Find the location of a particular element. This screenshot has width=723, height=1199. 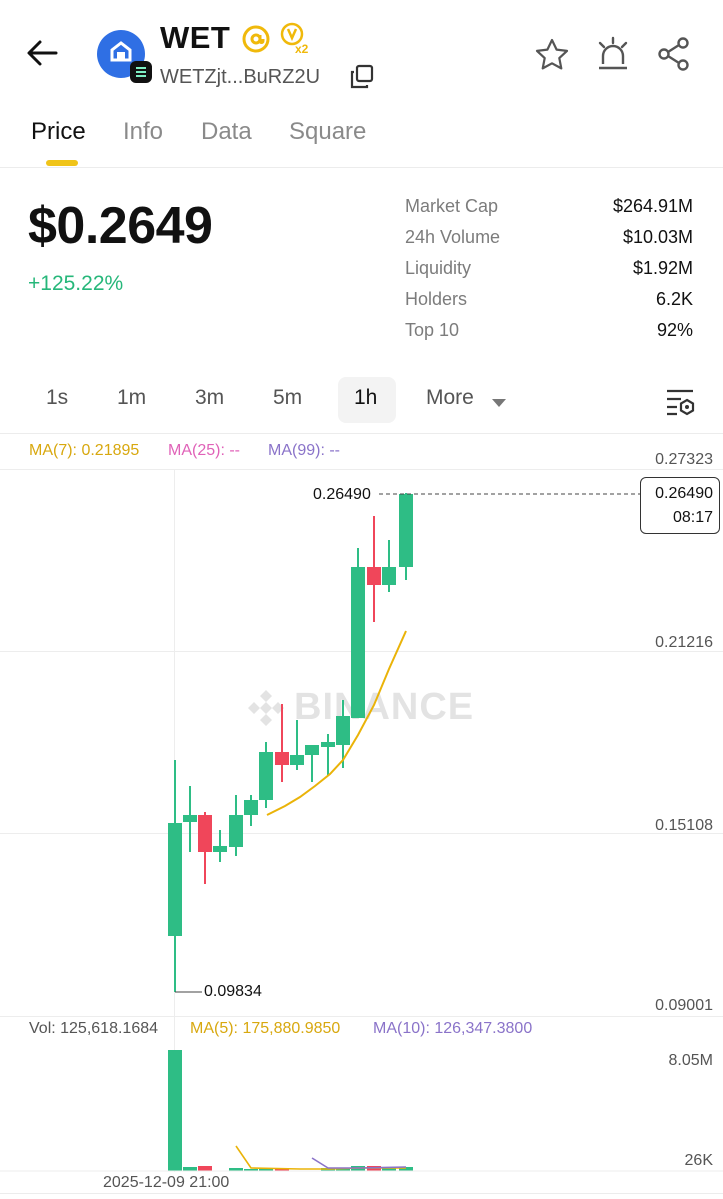

current-price: $0.2649 is located at coordinates (120, 226).